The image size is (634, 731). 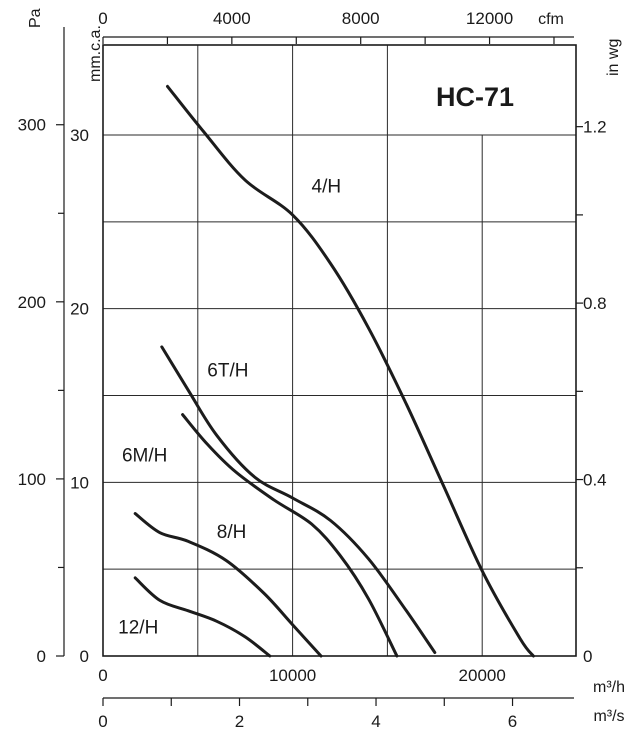 I want to click on m3h-tick-label: 10000, so click(x=292, y=675).